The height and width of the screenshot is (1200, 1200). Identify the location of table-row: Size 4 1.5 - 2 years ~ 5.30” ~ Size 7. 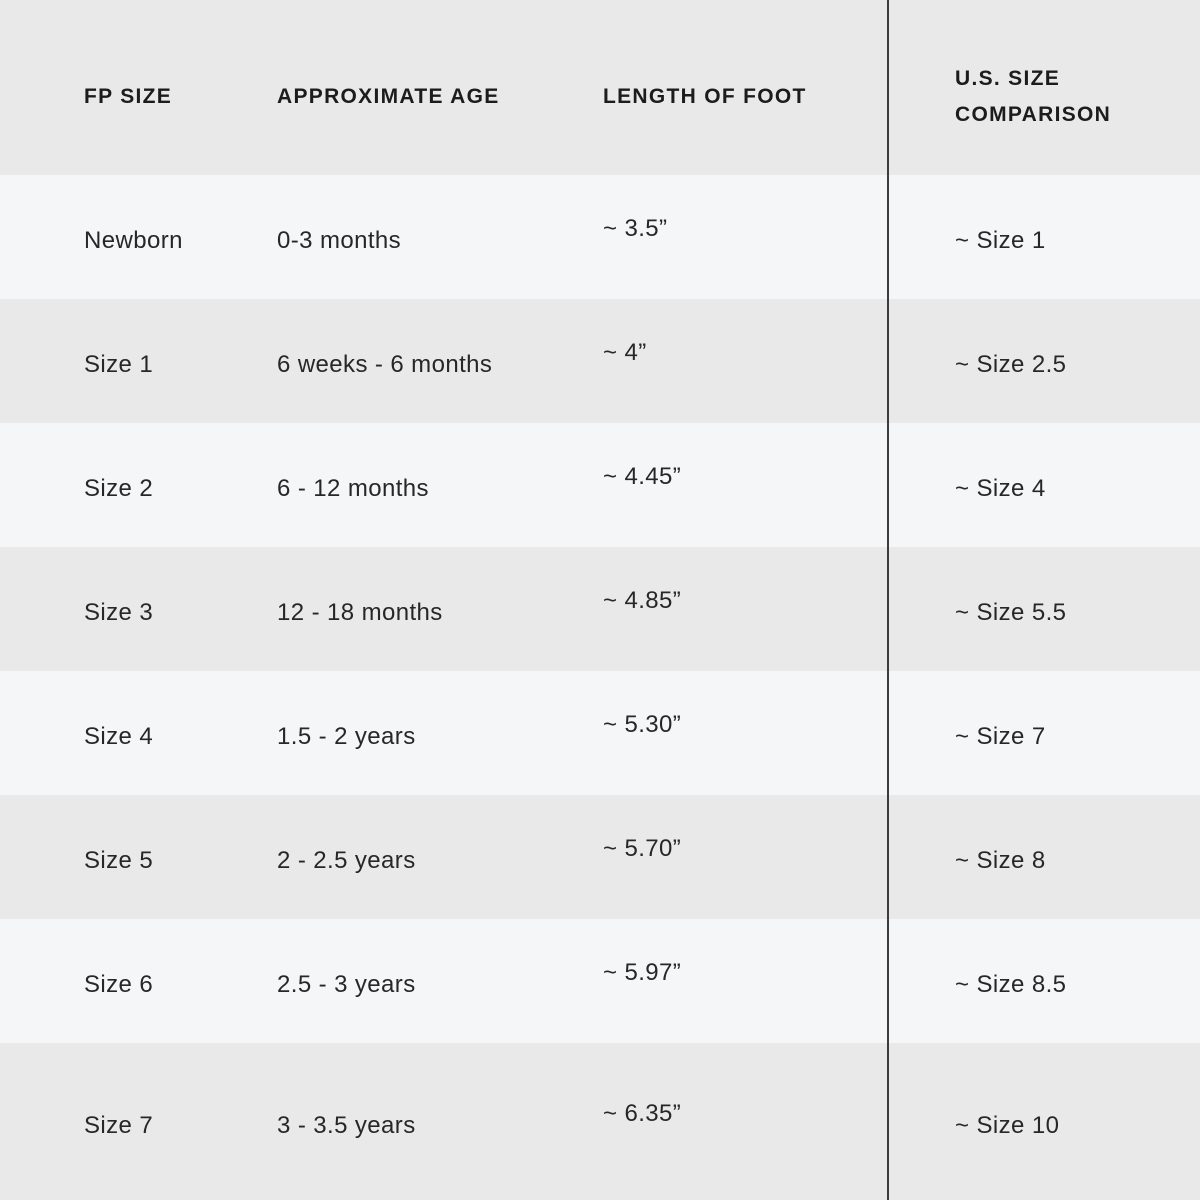
(600, 733).